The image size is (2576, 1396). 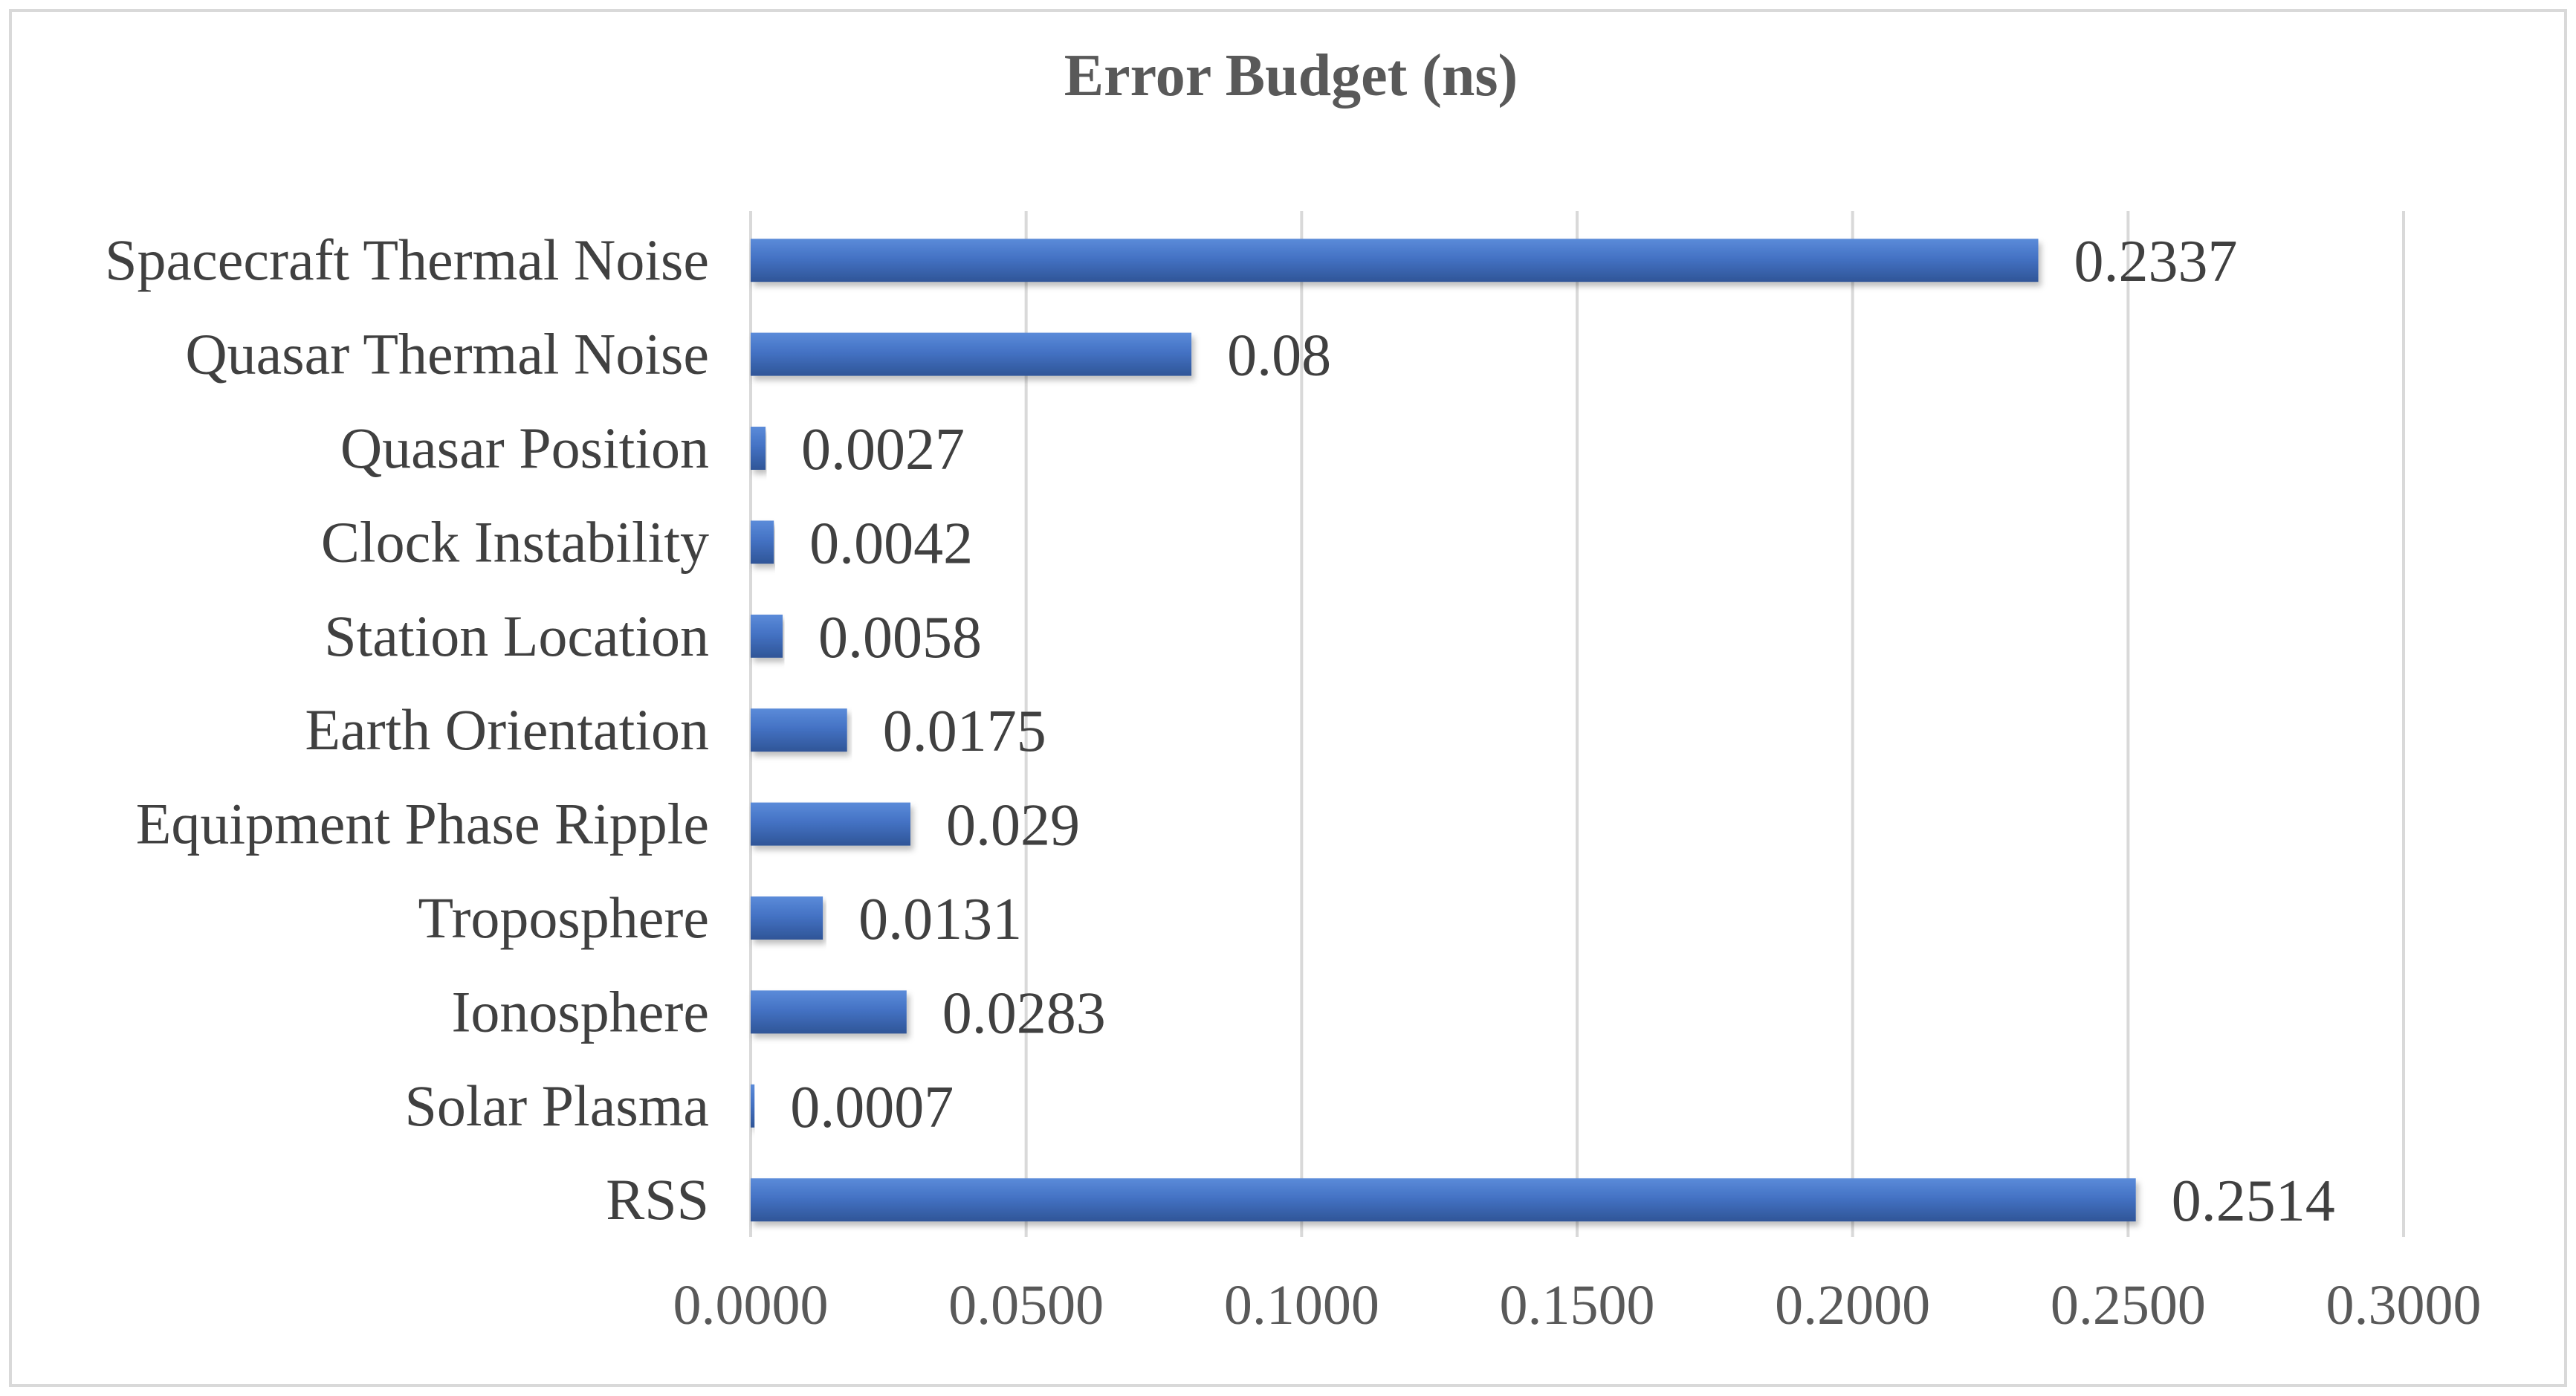 What do you see at coordinates (2253, 1201) in the screenshot?
I see `data-label: 0.2514` at bounding box center [2253, 1201].